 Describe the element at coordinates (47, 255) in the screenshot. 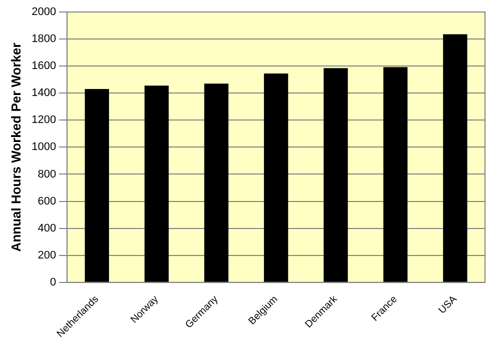

I see `y-tick-label: 200` at that location.